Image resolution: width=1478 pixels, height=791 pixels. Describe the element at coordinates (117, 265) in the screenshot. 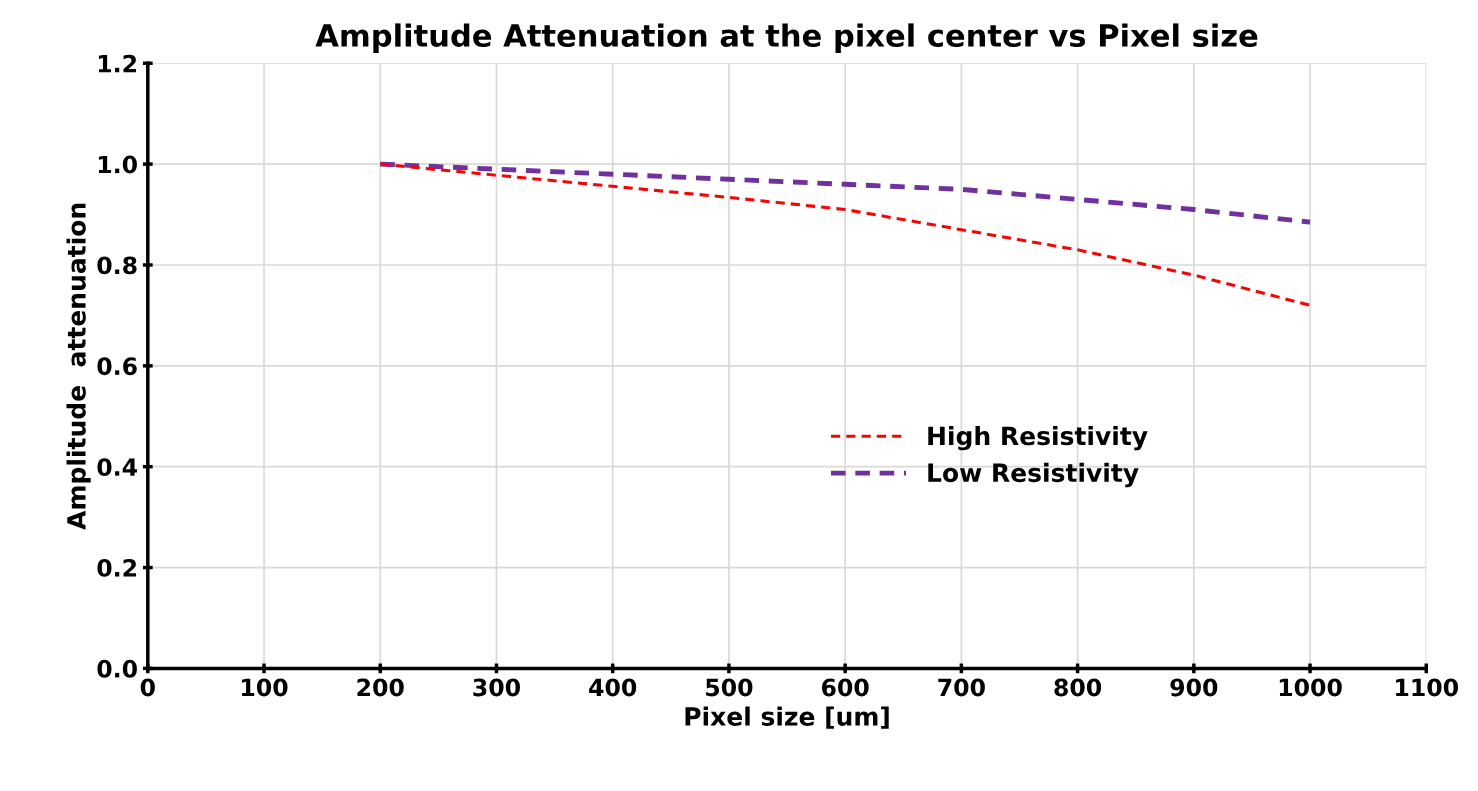

I see `y-tick-label: 0.8` at that location.